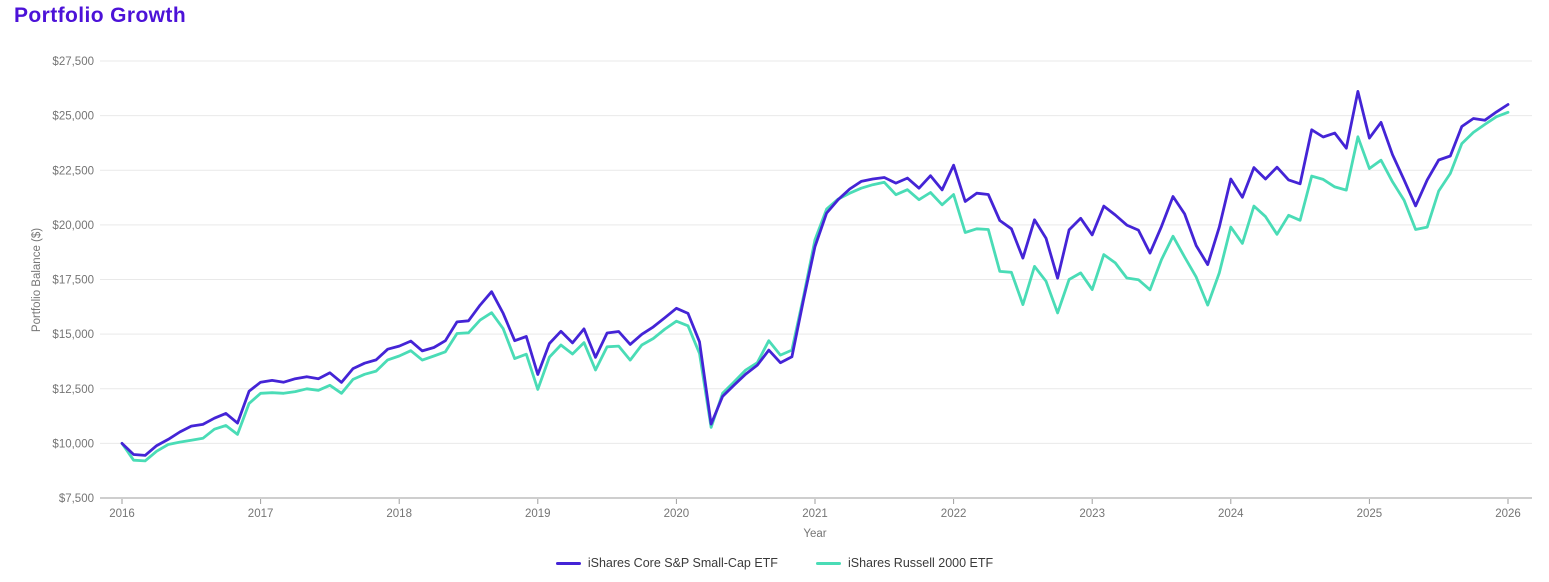  I want to click on x-tick-label: 2019, so click(538, 514).